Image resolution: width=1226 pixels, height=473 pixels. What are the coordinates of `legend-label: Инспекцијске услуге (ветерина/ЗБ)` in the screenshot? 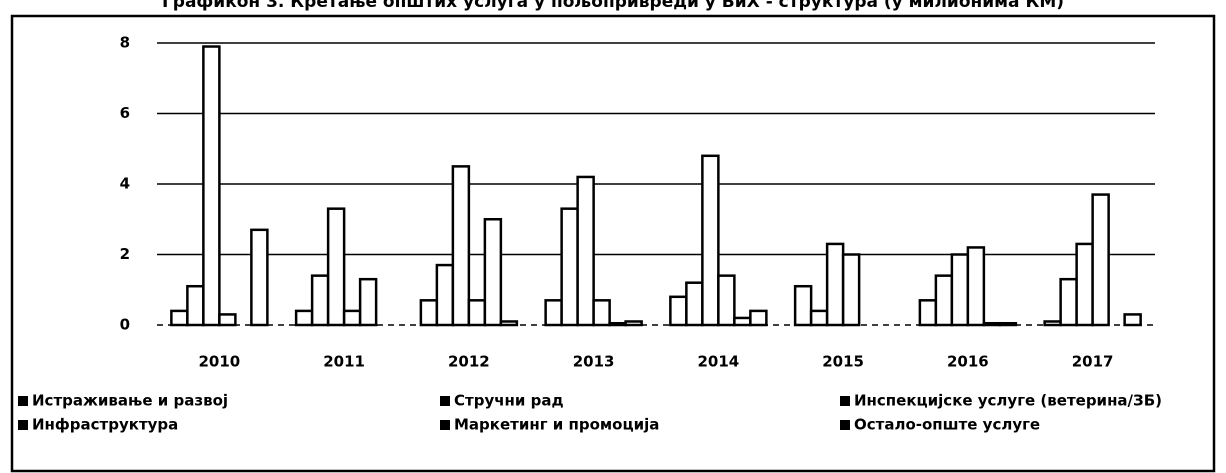 It's located at (1008, 401).